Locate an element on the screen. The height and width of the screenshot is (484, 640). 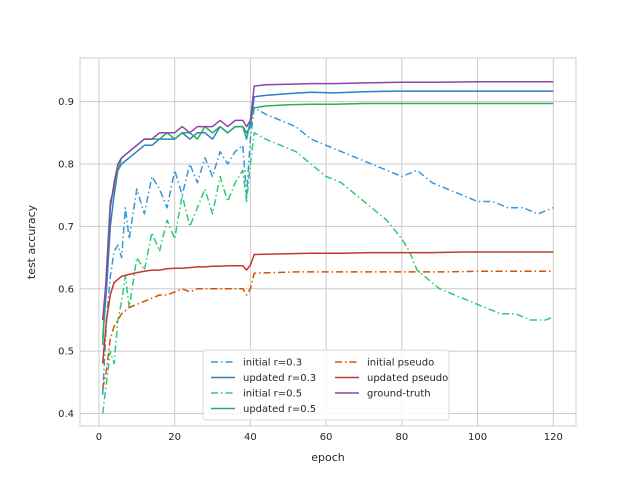
legend-label-1: updated r=0.3 is located at coordinates (279, 378).